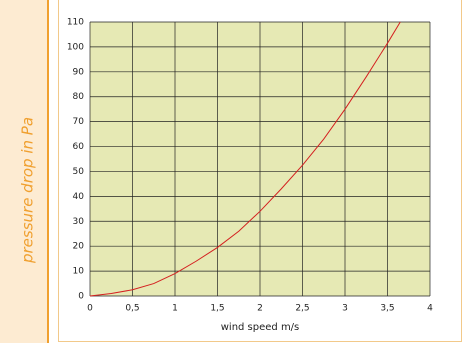  What do you see at coordinates (79, 97) in the screenshot?
I see `y-tick-label: 80` at bounding box center [79, 97].